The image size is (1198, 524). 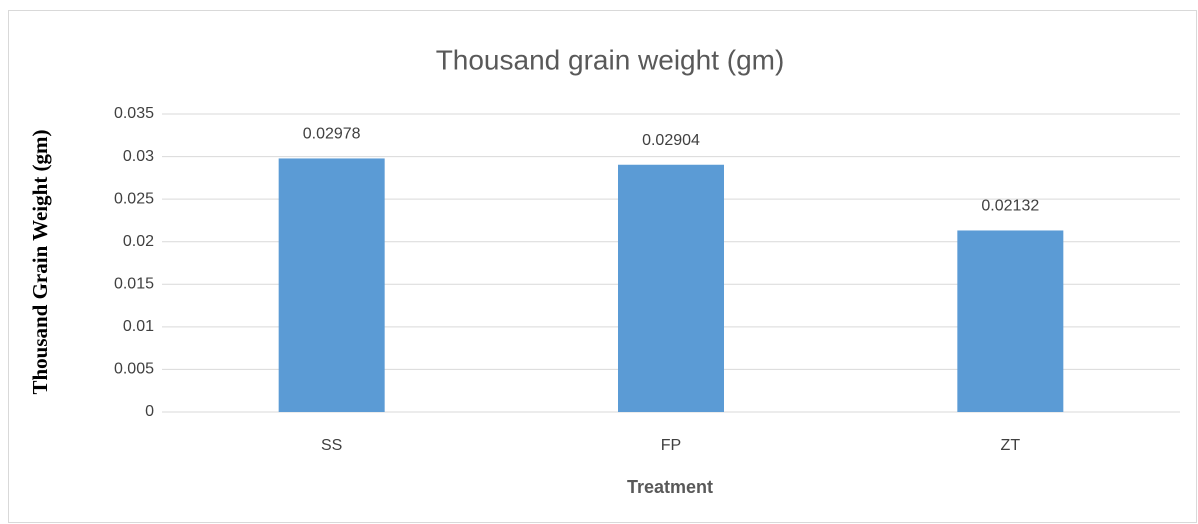 I want to click on chart-title: Thousand grain weight (gm), so click(x=610, y=59).